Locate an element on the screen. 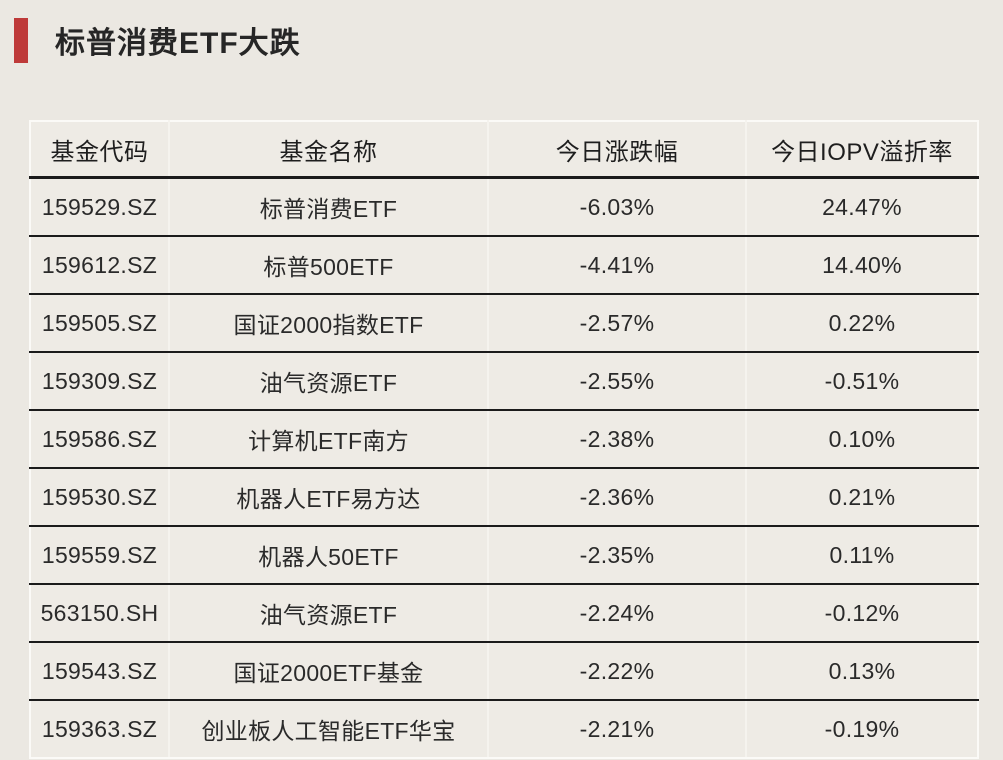 The image size is (1003, 760). fund-code-cell: 159612.SZ is located at coordinates (99, 265).